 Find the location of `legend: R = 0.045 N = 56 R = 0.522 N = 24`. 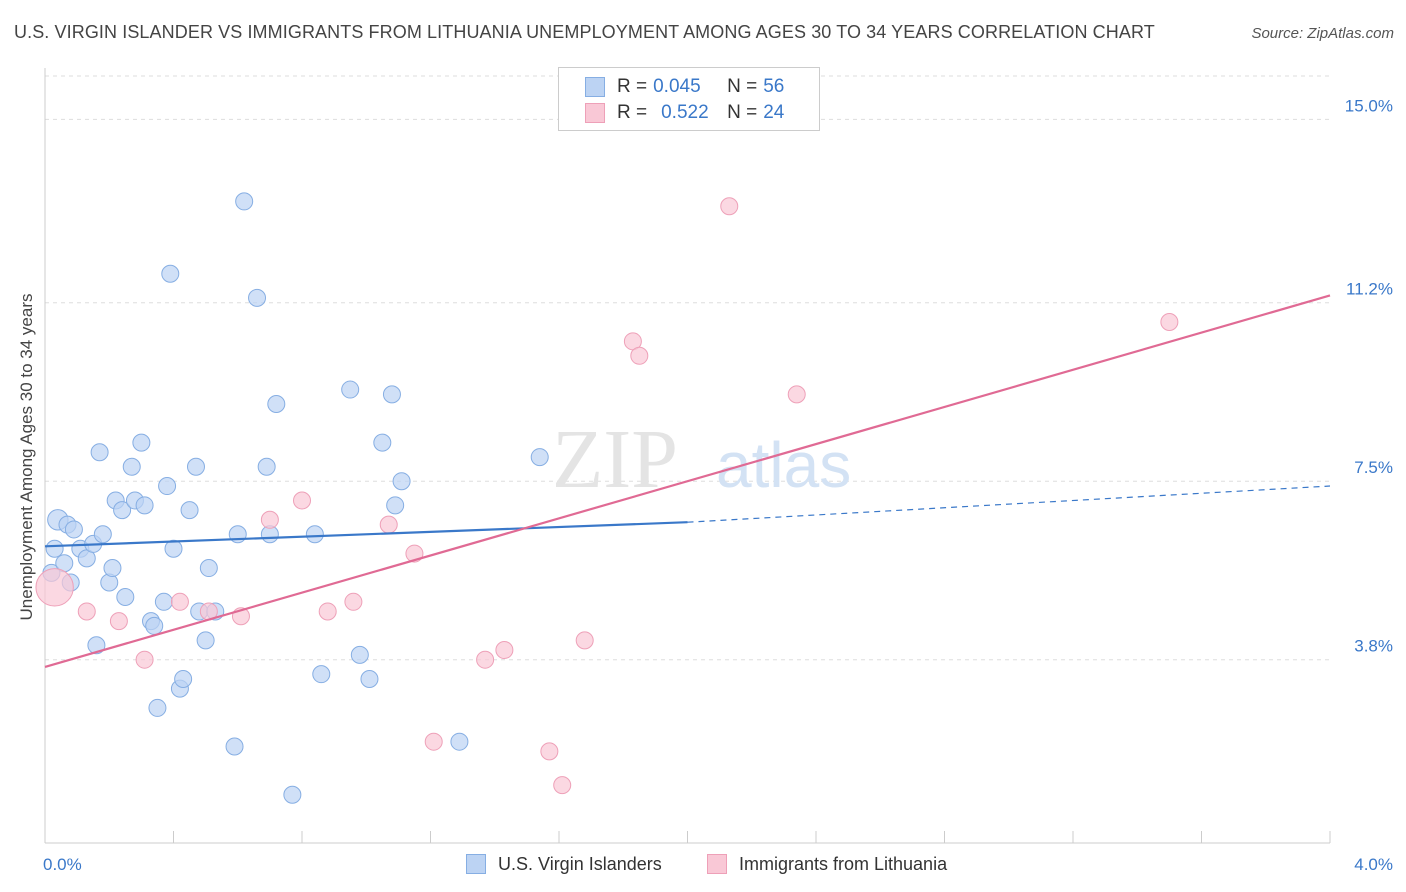

legend: R = 0.045 N = 56 R = 0.522 N = 24 is located at coordinates (689, 99).